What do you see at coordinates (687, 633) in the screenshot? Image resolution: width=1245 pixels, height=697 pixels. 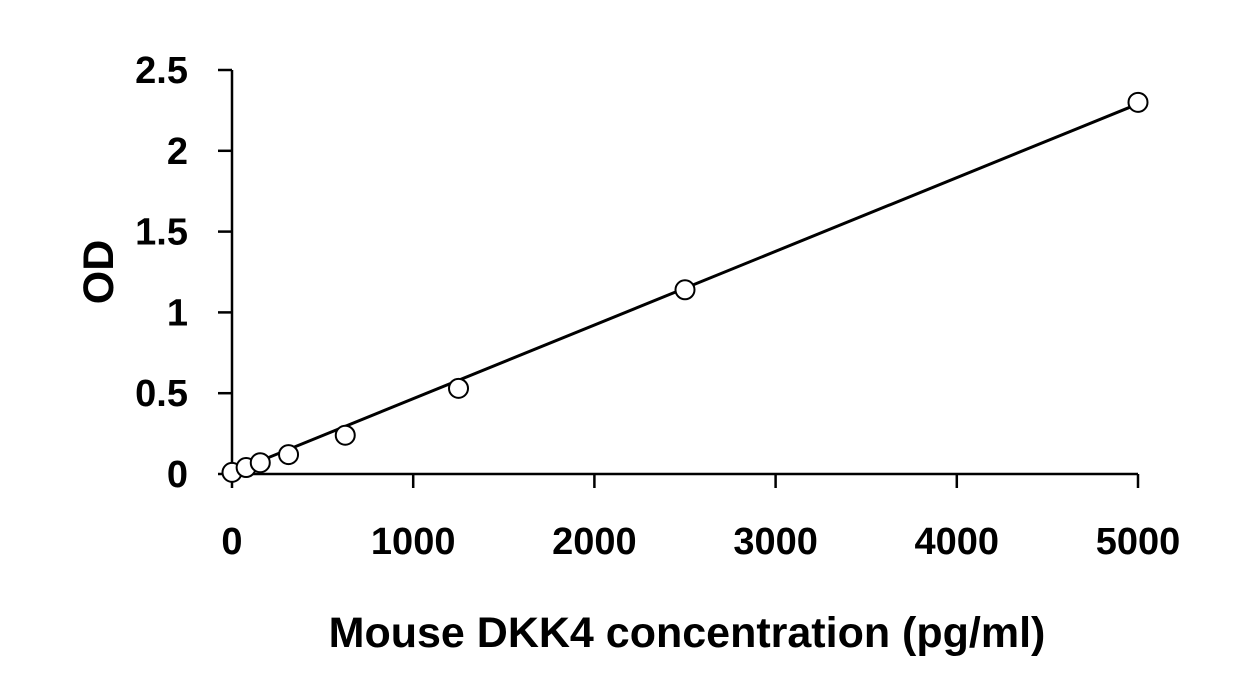 I see `x-axis-title: Mouse DKK4 concentration (pg/ml)` at bounding box center [687, 633].